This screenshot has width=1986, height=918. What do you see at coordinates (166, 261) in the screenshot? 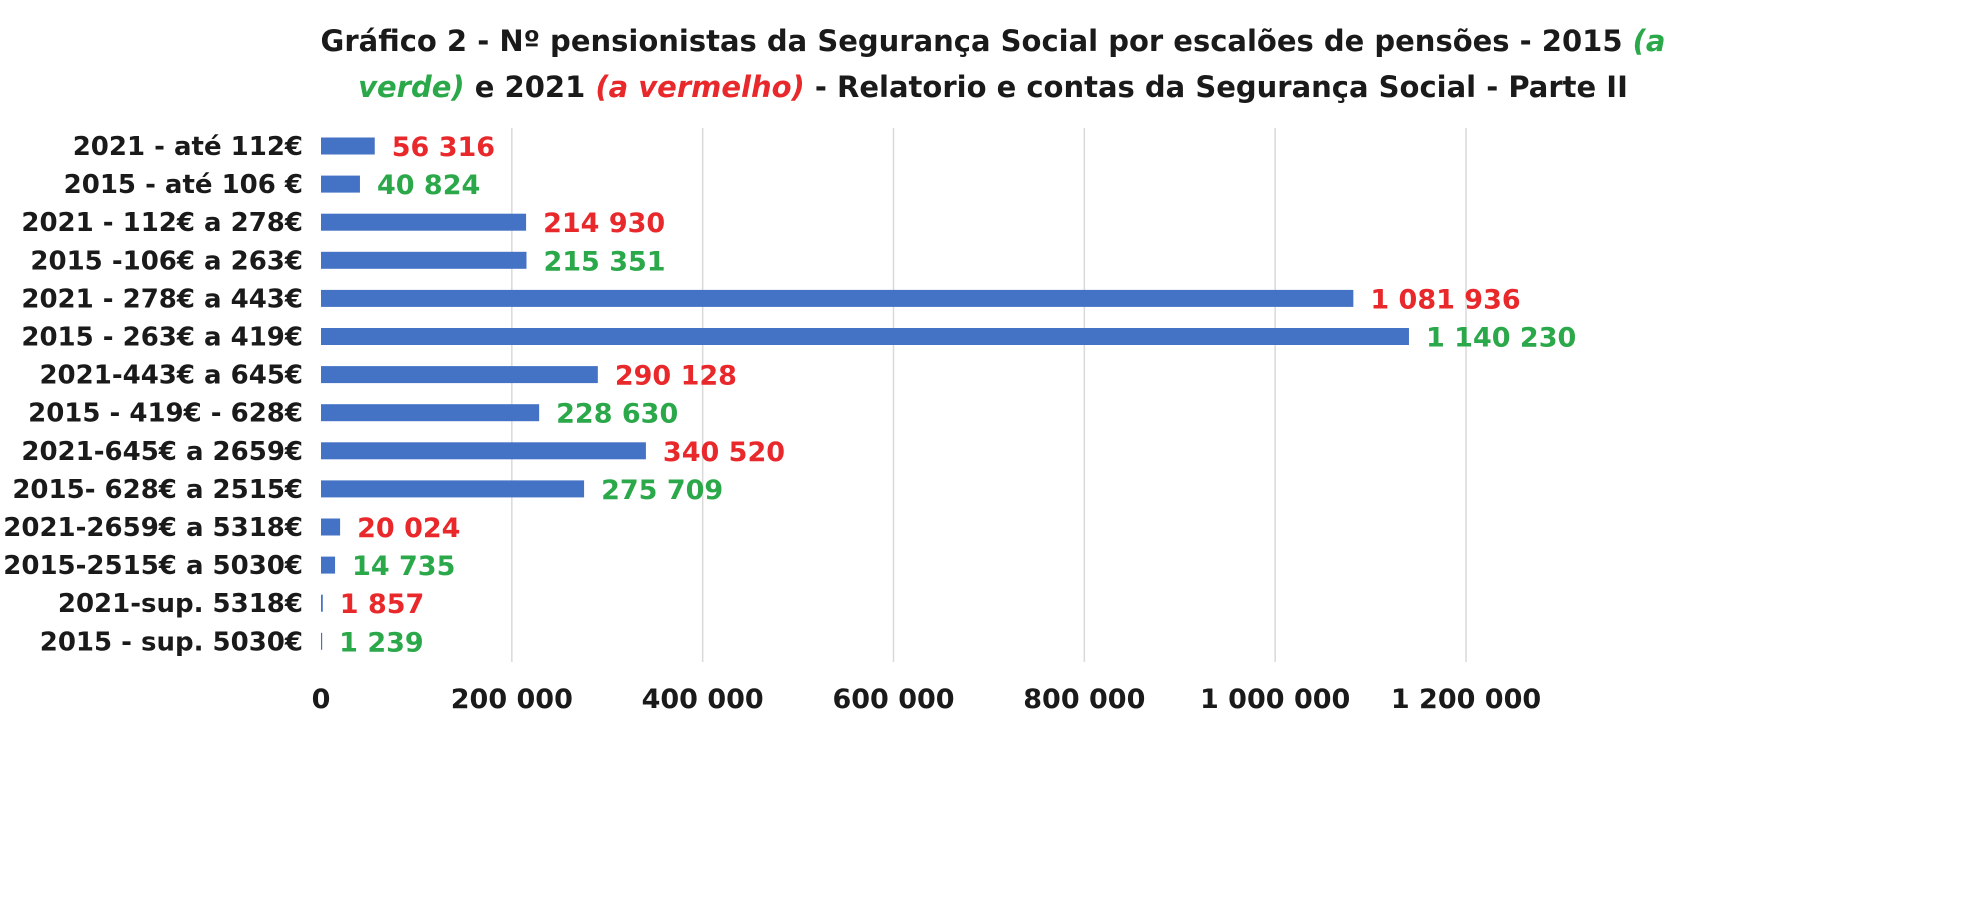
I see `category-label: 2015 -106€ a 263€` at bounding box center [166, 261].